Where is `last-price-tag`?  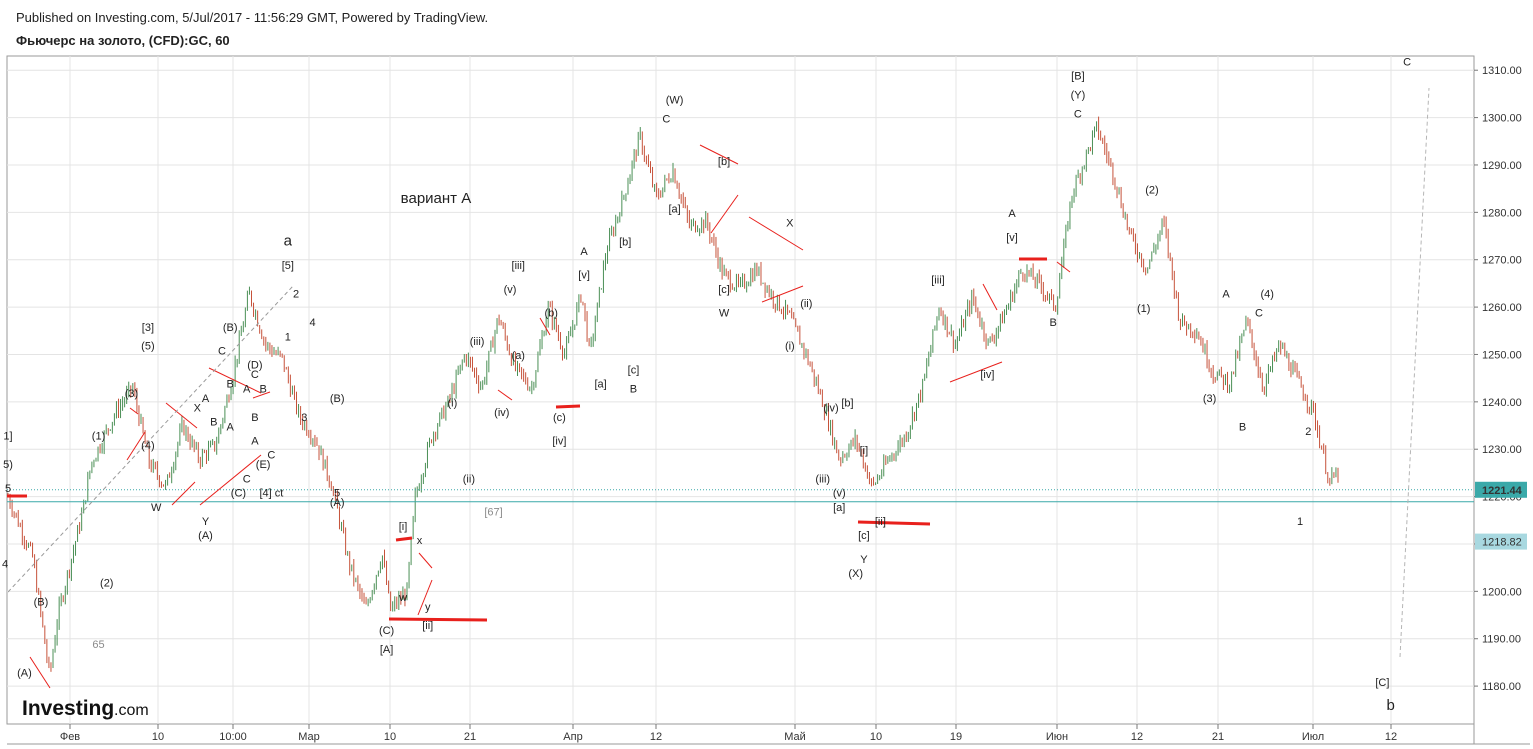
last-price-tag is located at coordinates (1501, 489).